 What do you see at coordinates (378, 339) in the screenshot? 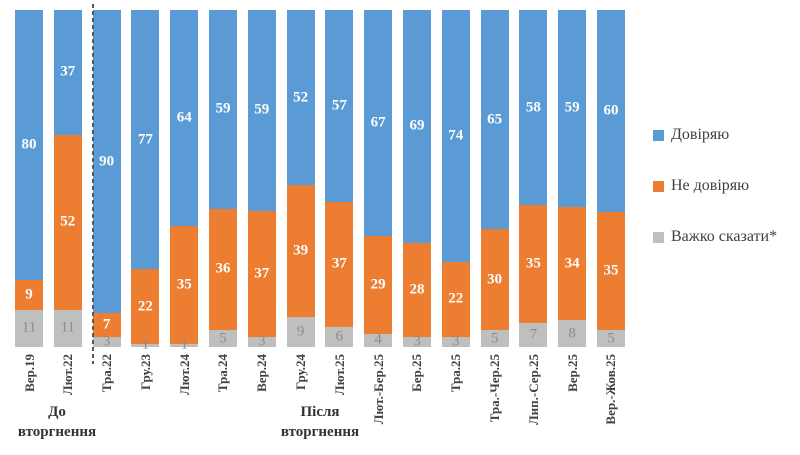
I see `segment-hard-to-say: 4` at bounding box center [378, 339].